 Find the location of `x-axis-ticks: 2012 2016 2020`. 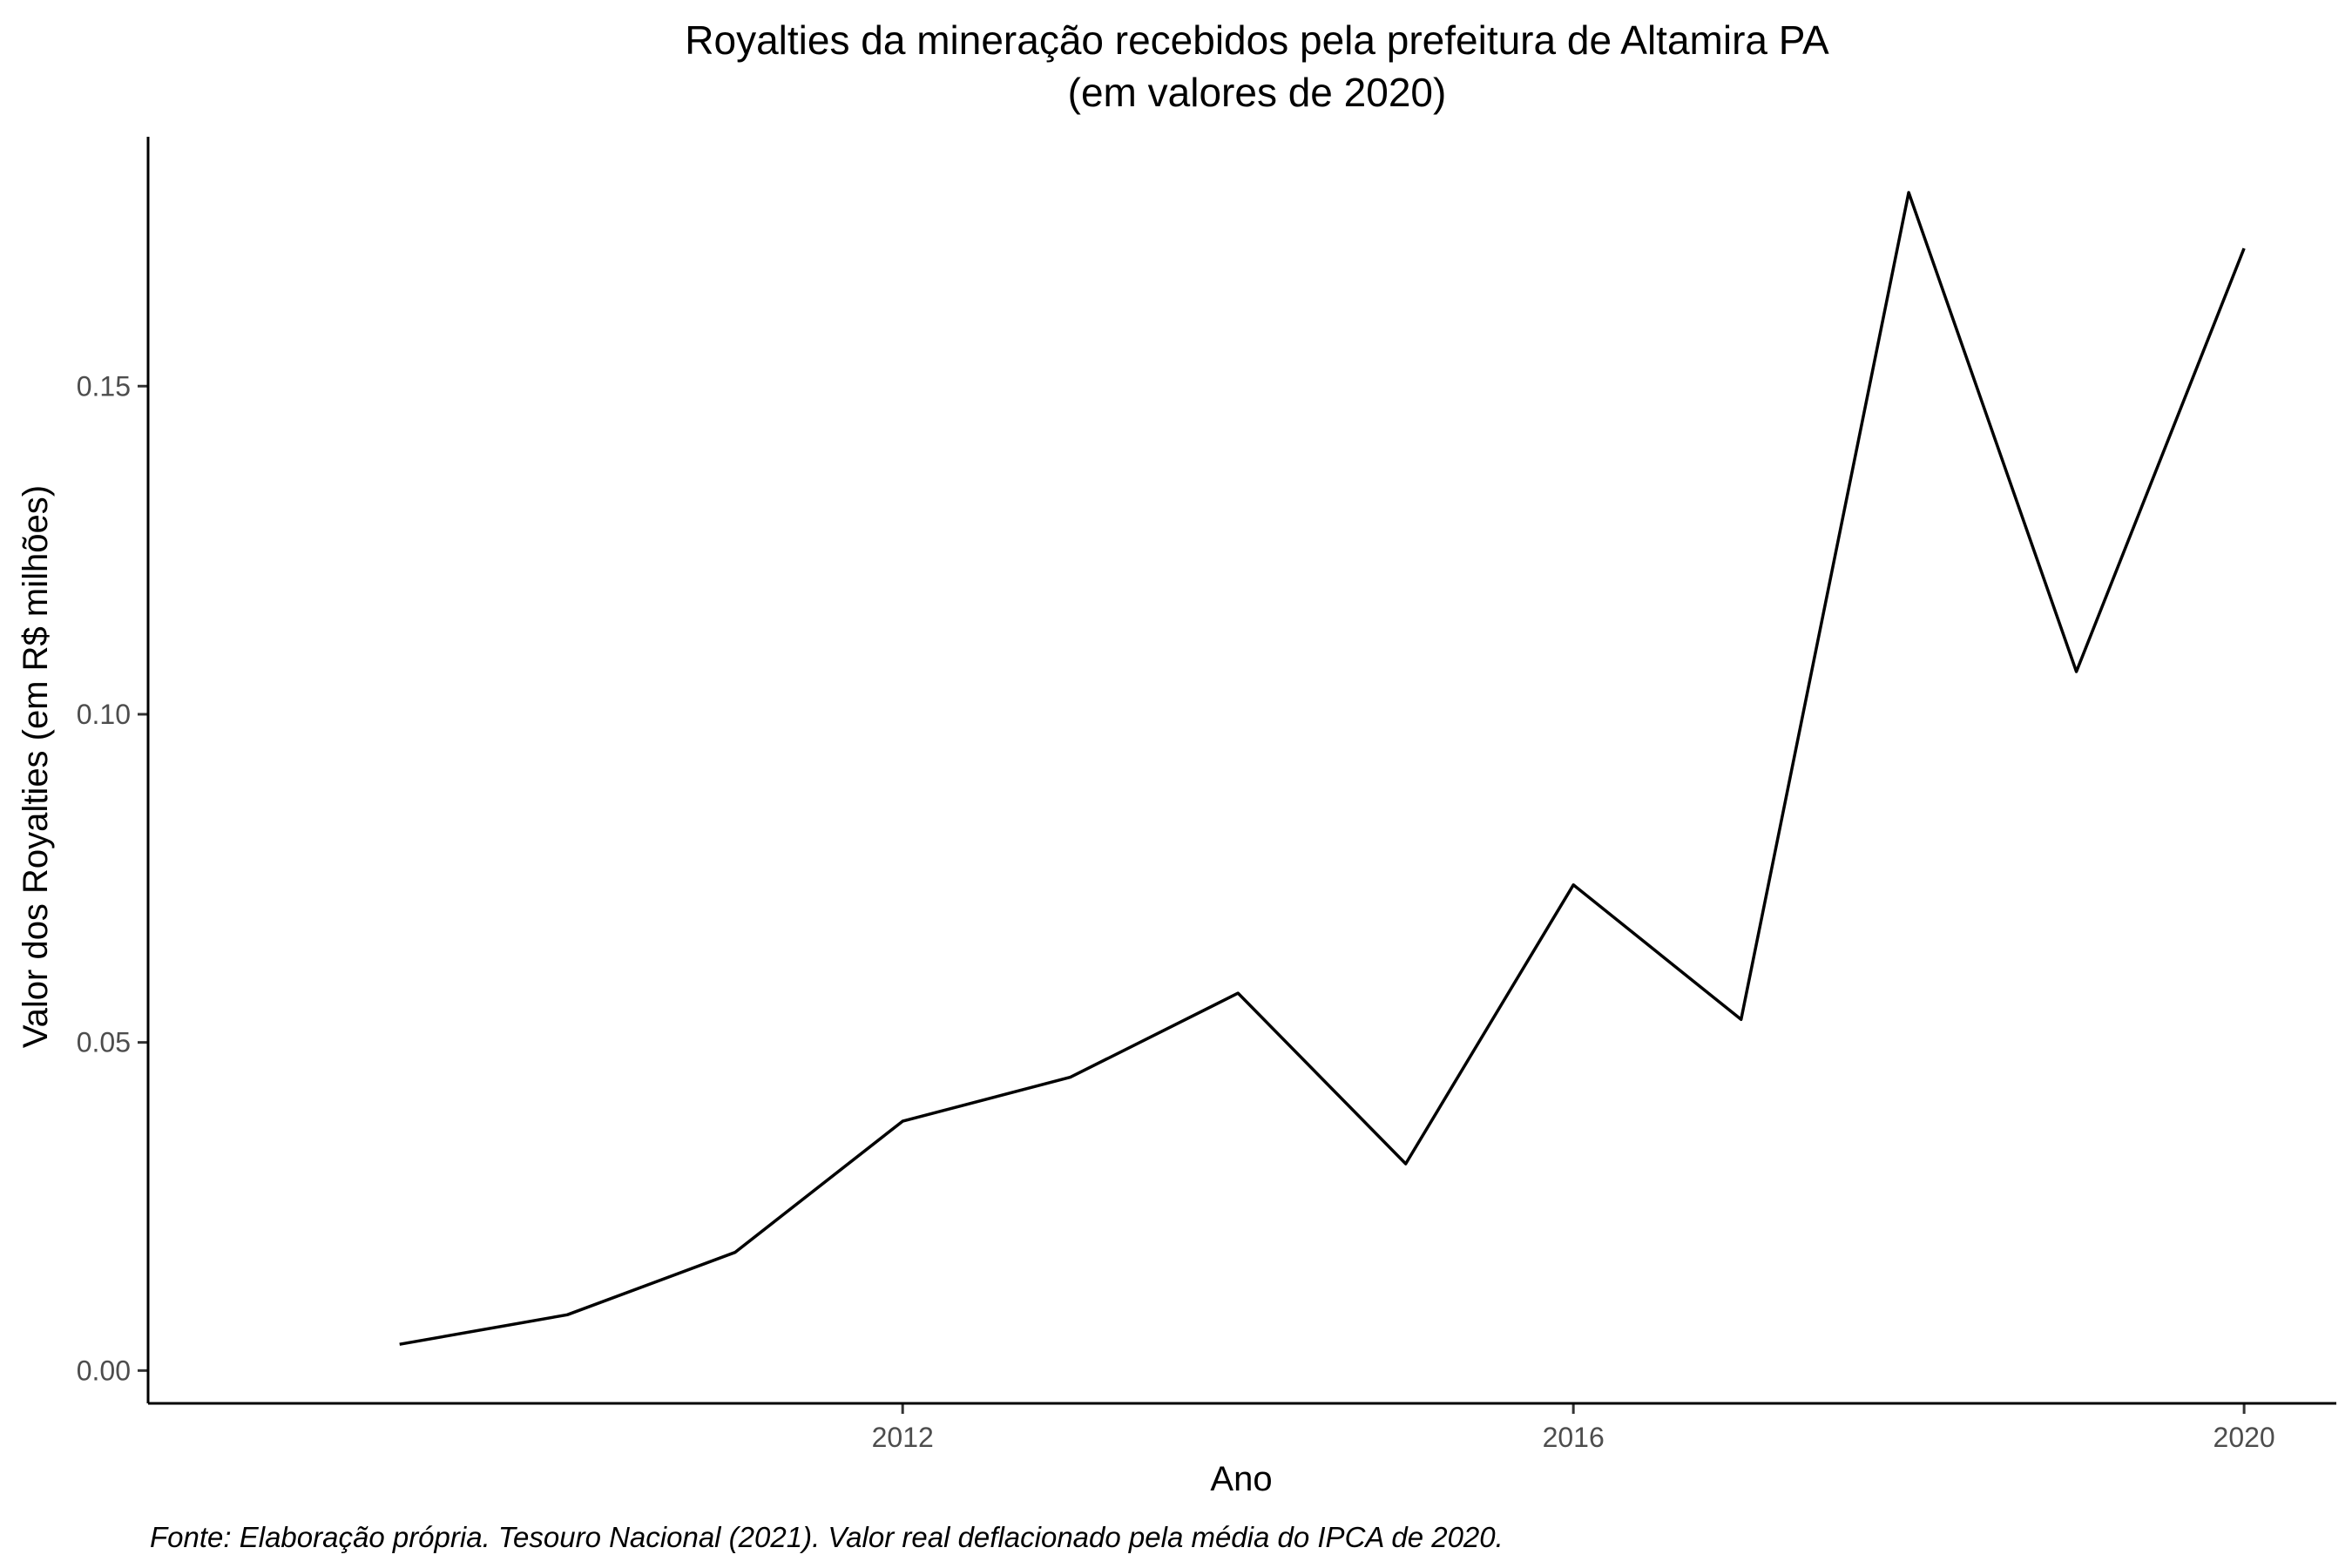

x-axis-ticks: 2012 2016 2020 is located at coordinates (1574, 1428).